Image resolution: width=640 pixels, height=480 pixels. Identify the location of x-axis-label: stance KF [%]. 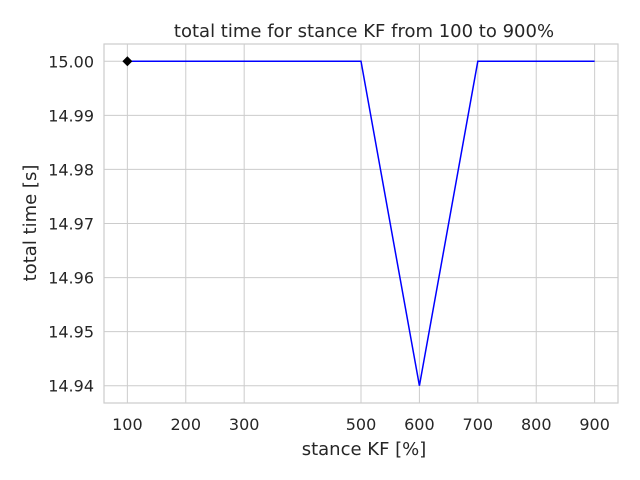
(364, 449).